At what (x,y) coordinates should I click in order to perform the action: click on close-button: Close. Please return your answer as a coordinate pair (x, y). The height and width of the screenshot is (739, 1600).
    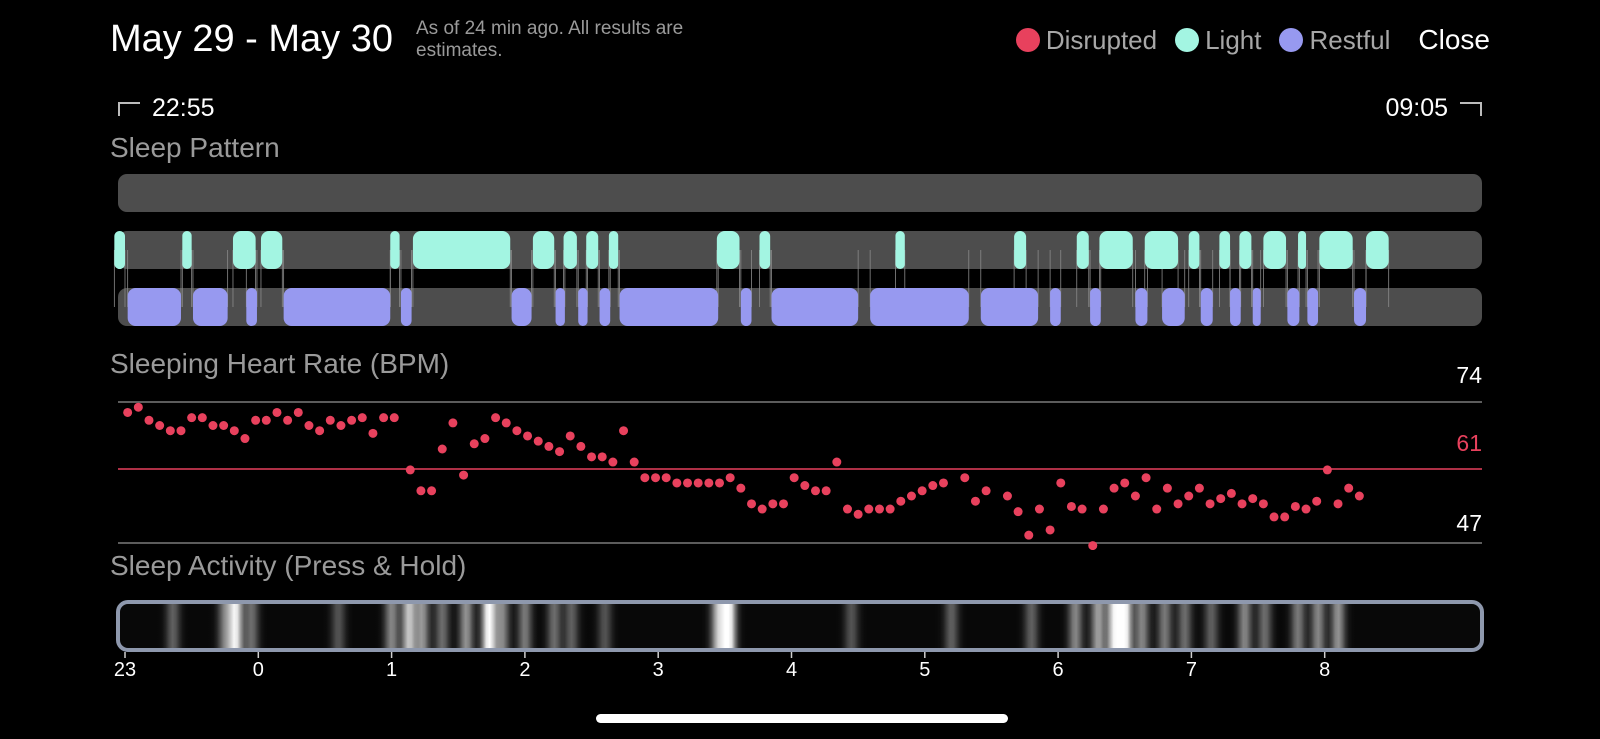
    Looking at the image, I should click on (1454, 39).